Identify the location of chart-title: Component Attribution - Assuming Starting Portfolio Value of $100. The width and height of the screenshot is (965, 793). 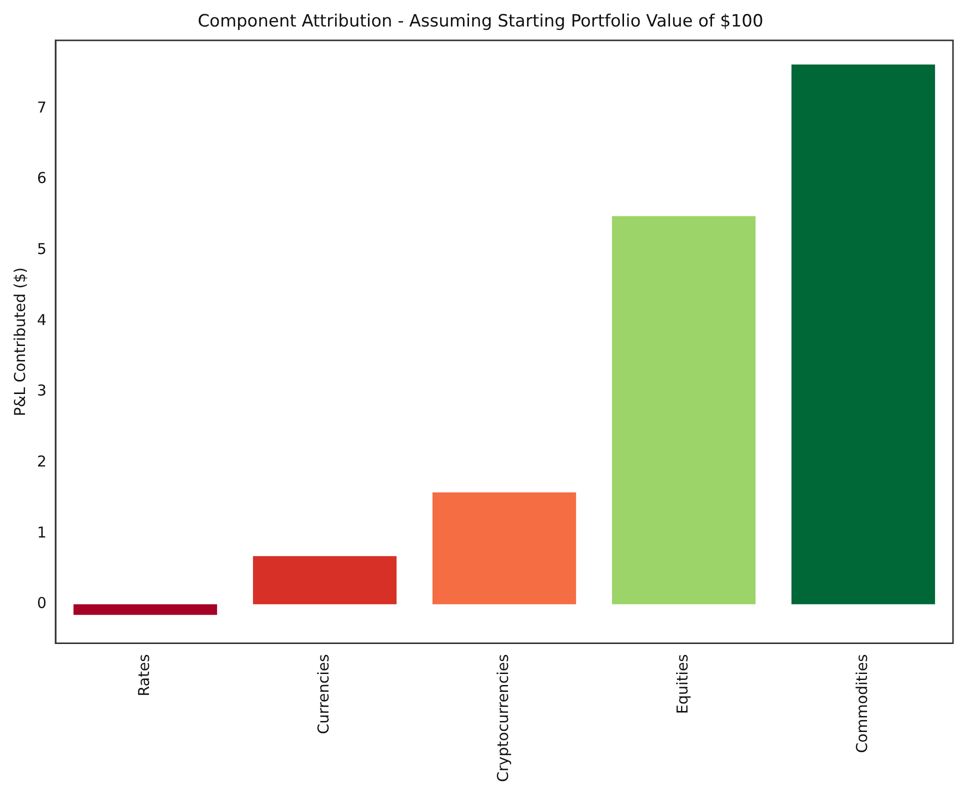
(481, 22).